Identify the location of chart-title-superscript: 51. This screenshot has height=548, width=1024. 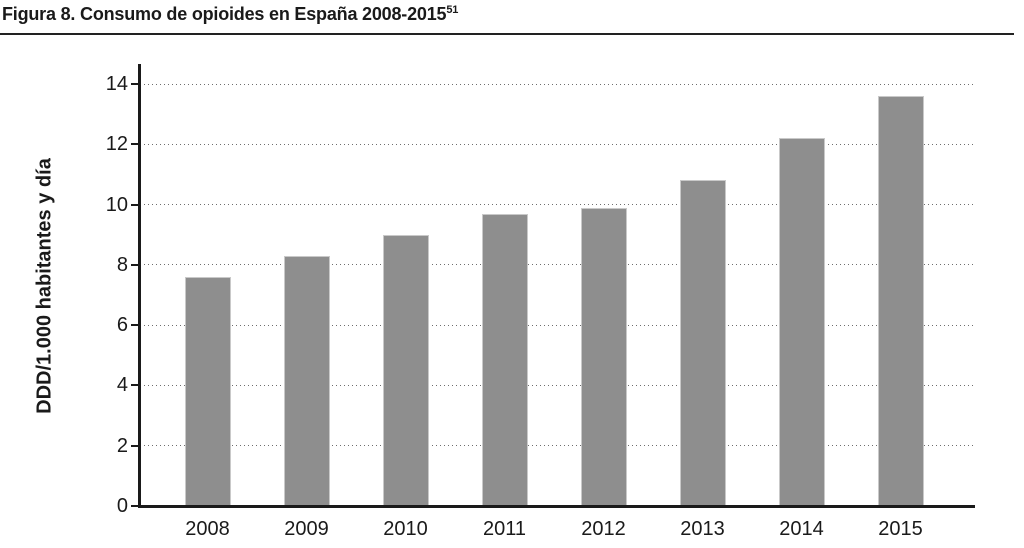
(452, 10).